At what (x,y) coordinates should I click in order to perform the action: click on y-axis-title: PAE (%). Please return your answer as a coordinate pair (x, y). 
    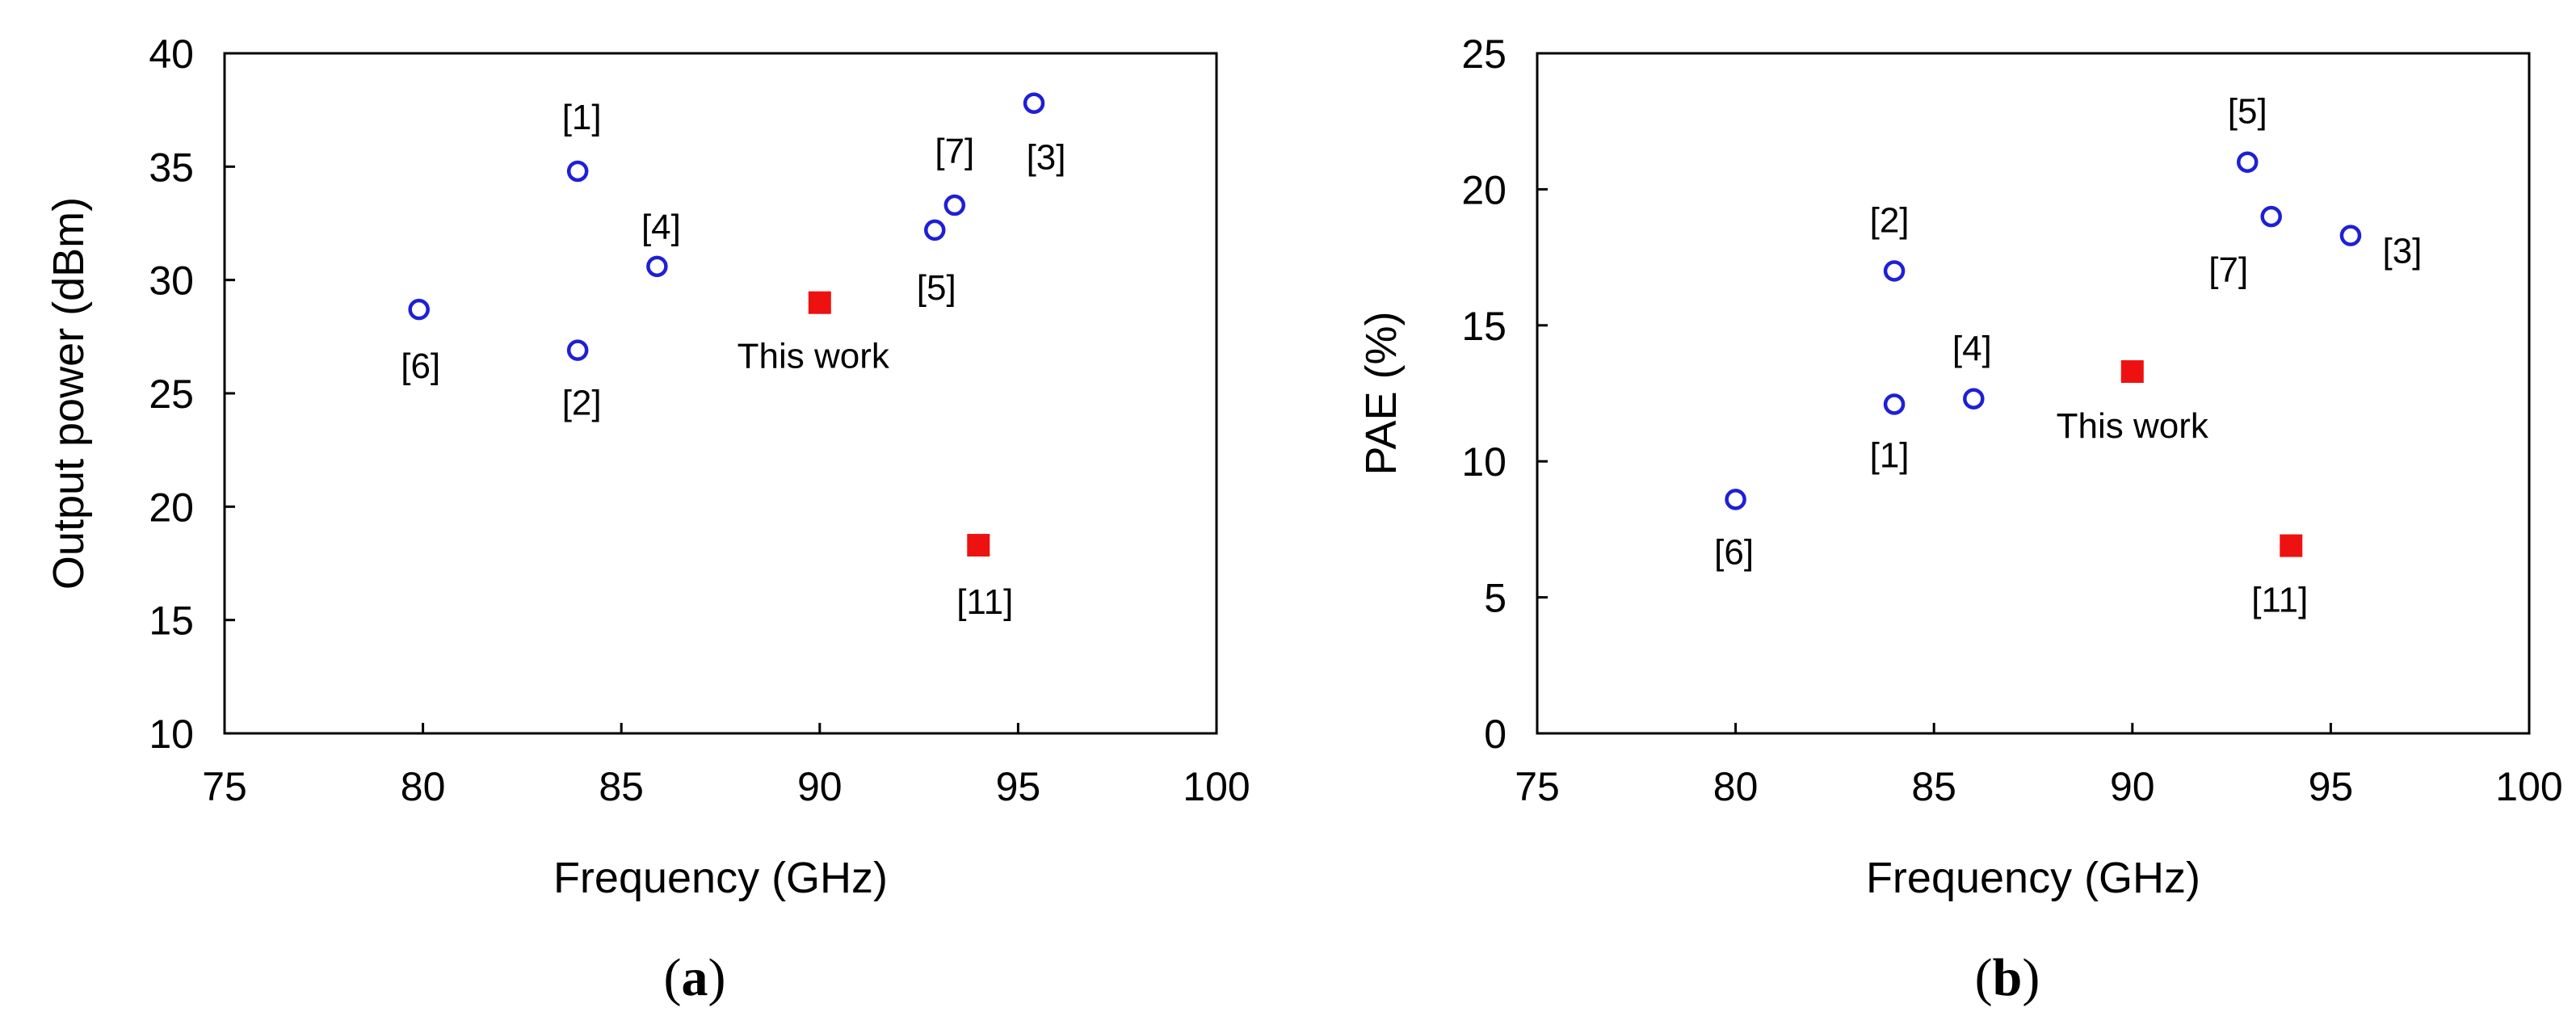
    Looking at the image, I should click on (1381, 393).